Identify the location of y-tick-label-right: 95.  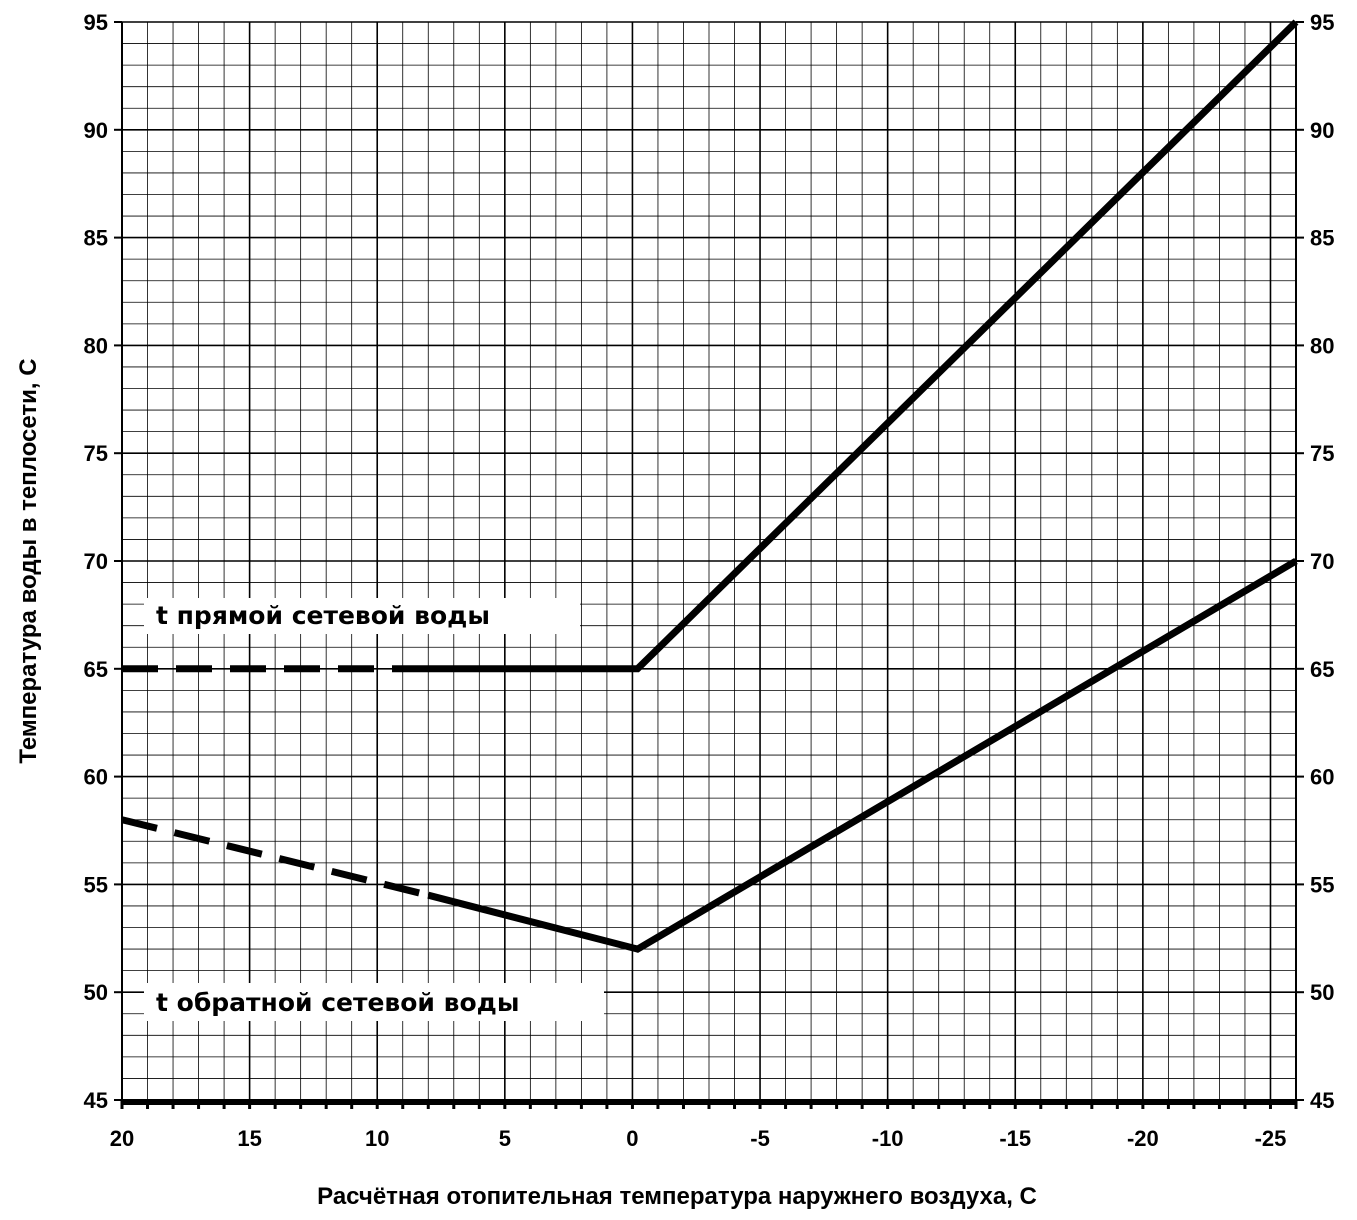
(1322, 22).